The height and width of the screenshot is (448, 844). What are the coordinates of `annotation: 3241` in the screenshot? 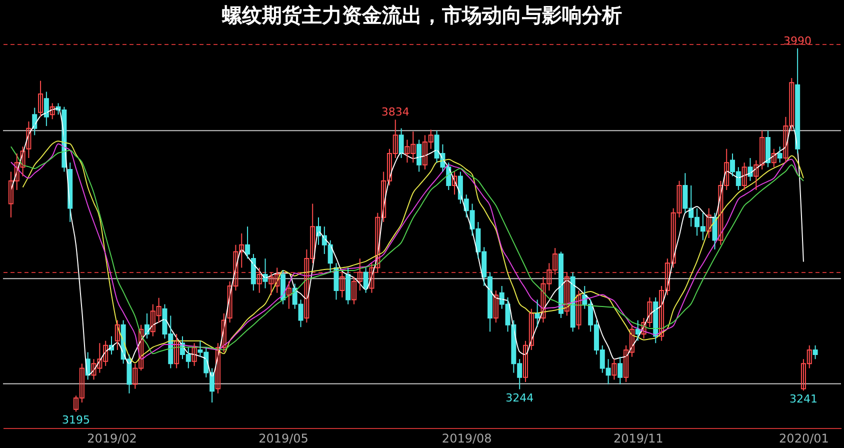 It's located at (803, 399).